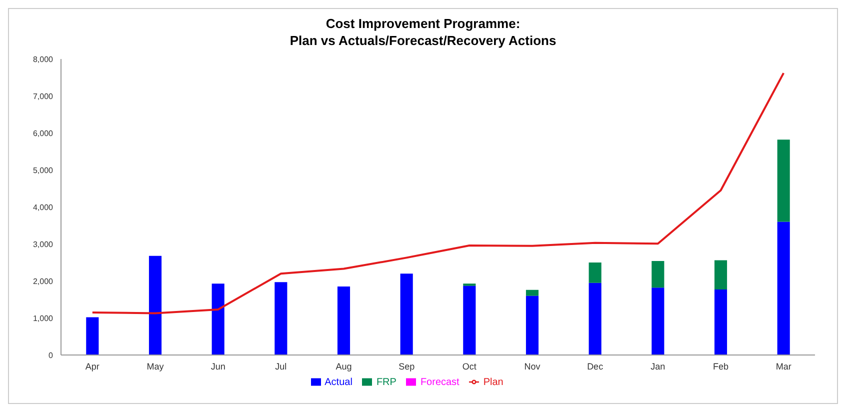  What do you see at coordinates (43, 133) in the screenshot?
I see `y-tick-label: 6,000` at bounding box center [43, 133].